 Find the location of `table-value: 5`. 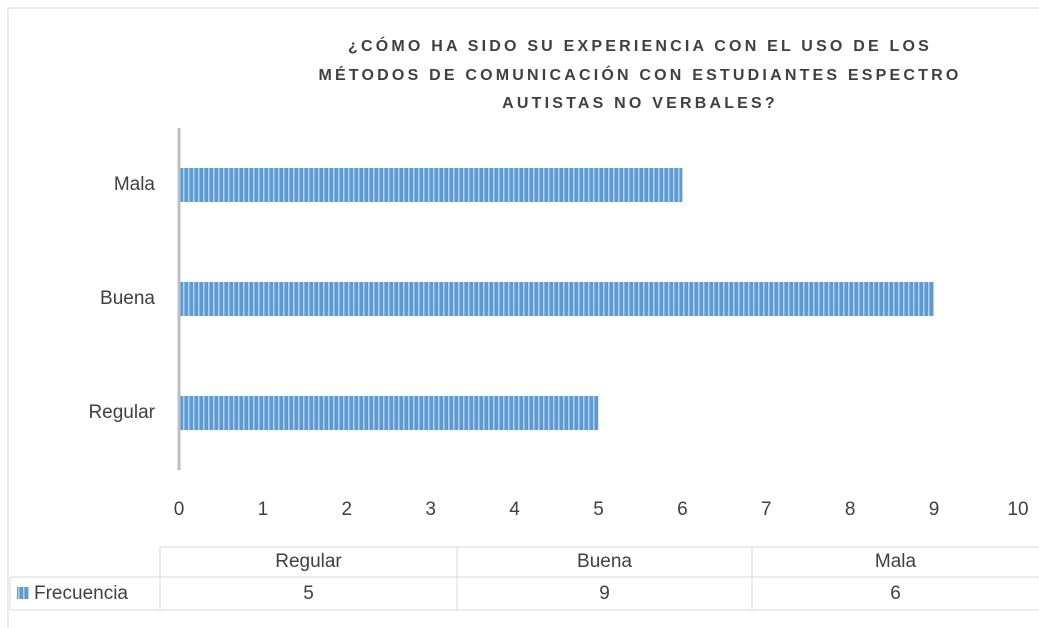

table-value: 5 is located at coordinates (308, 593).